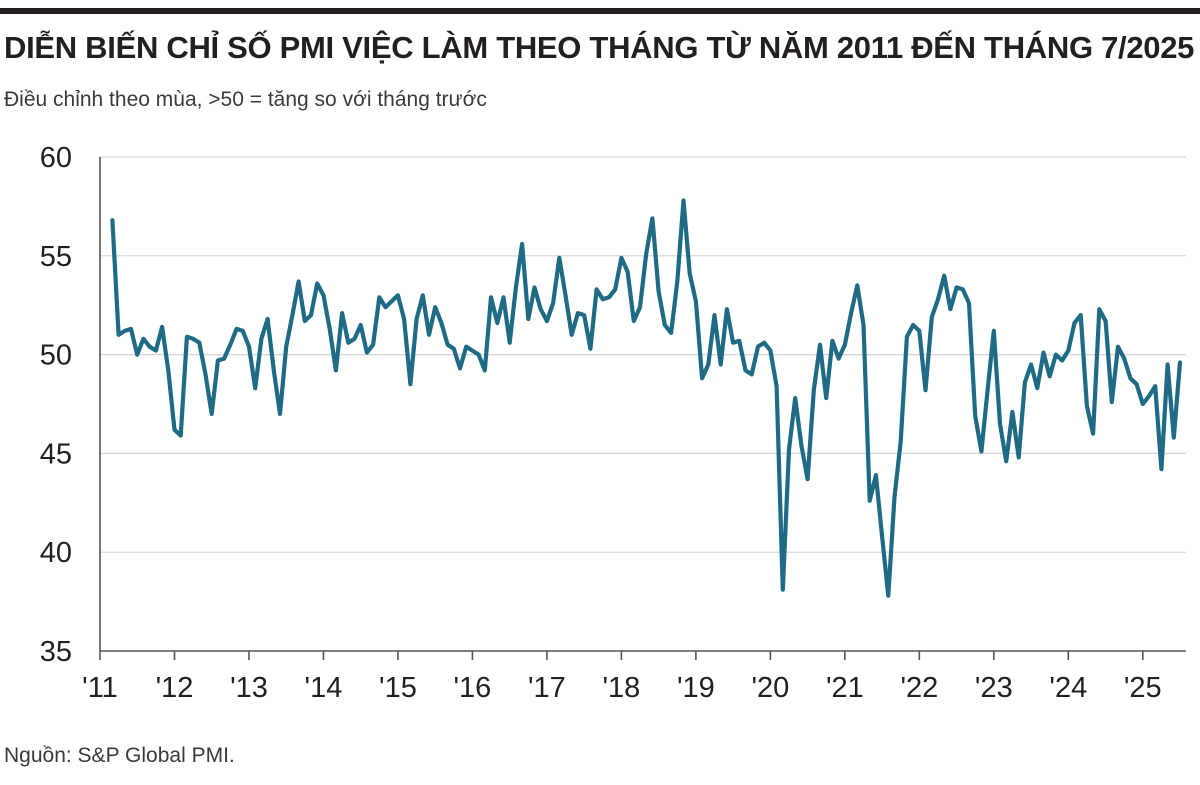 The height and width of the screenshot is (785, 1200). What do you see at coordinates (600, 11) in the screenshot?
I see `top-rule` at bounding box center [600, 11].